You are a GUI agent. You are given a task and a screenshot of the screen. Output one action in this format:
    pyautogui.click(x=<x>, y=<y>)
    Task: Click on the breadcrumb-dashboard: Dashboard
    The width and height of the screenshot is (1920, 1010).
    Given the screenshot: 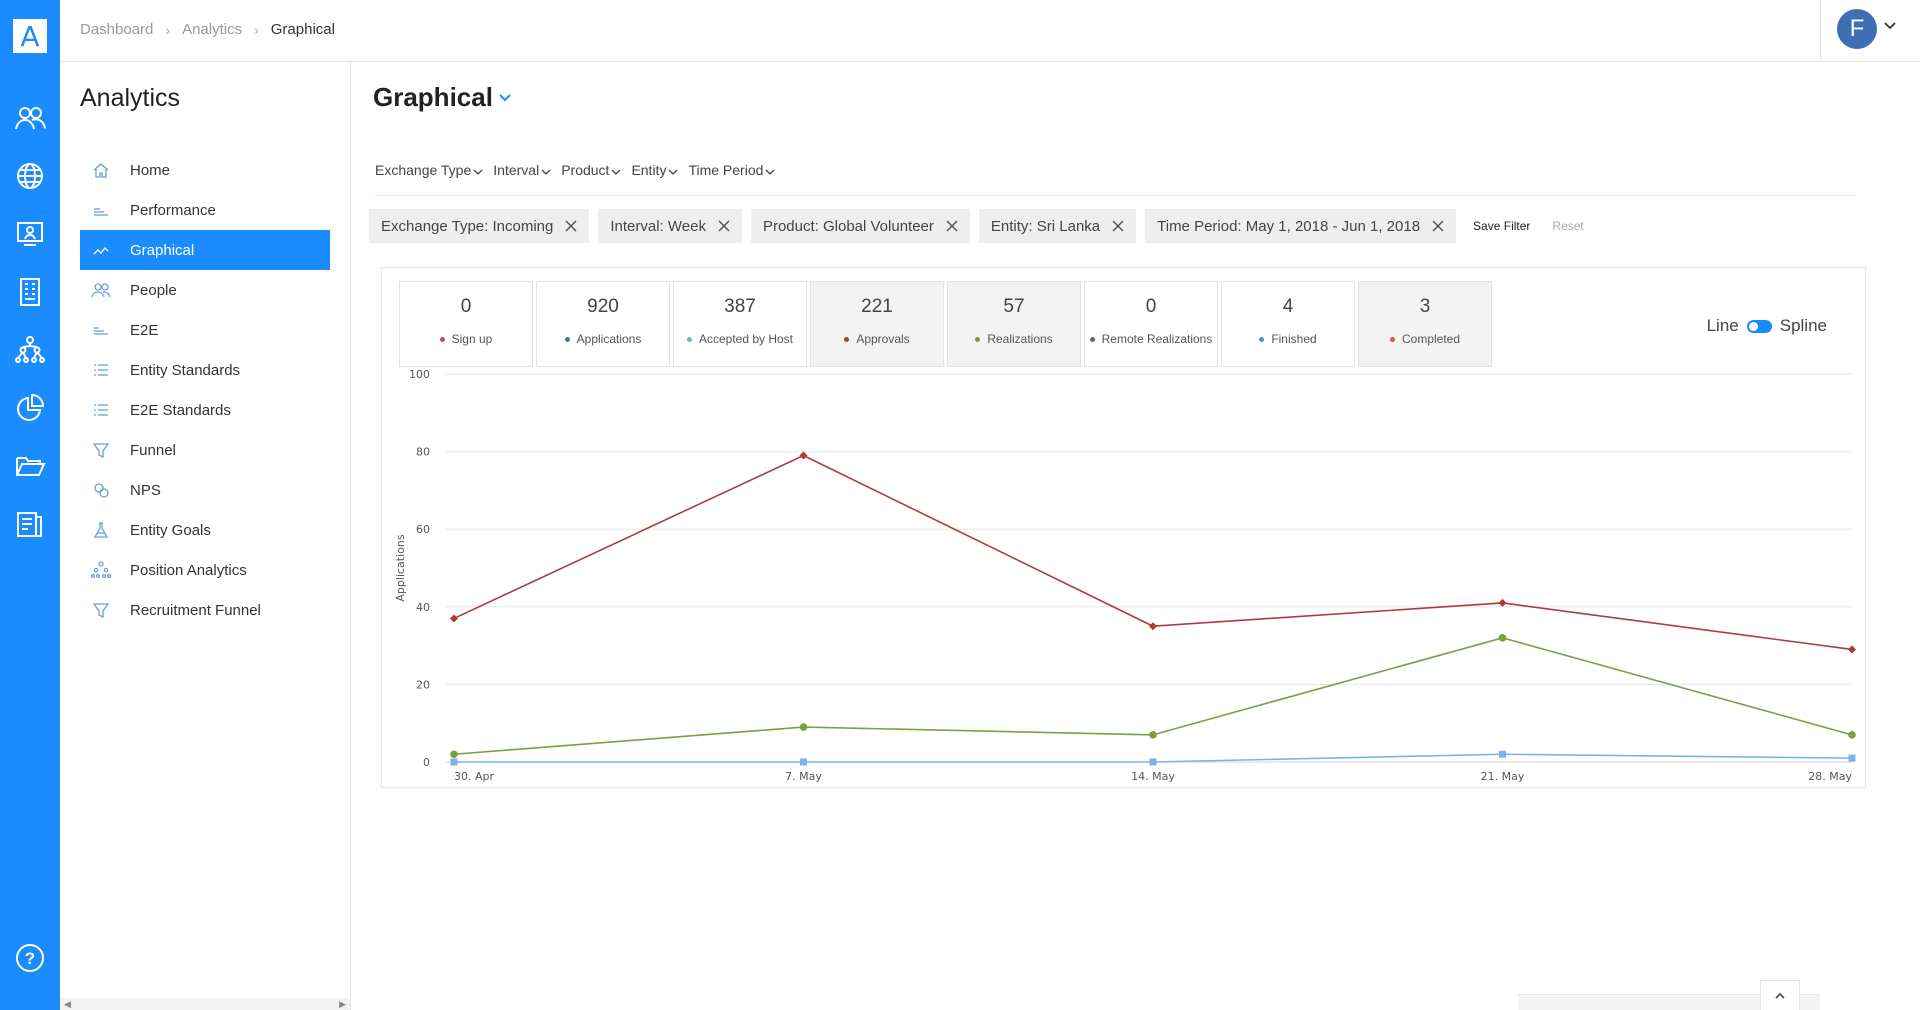 What is the action you would take?
    pyautogui.click(x=117, y=29)
    